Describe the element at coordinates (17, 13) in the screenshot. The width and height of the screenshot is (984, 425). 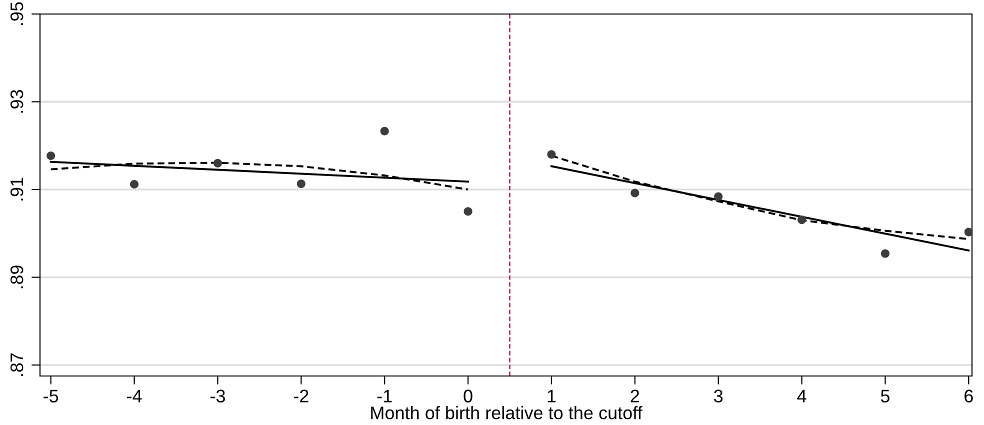
I see `y-tick-label: .95` at that location.